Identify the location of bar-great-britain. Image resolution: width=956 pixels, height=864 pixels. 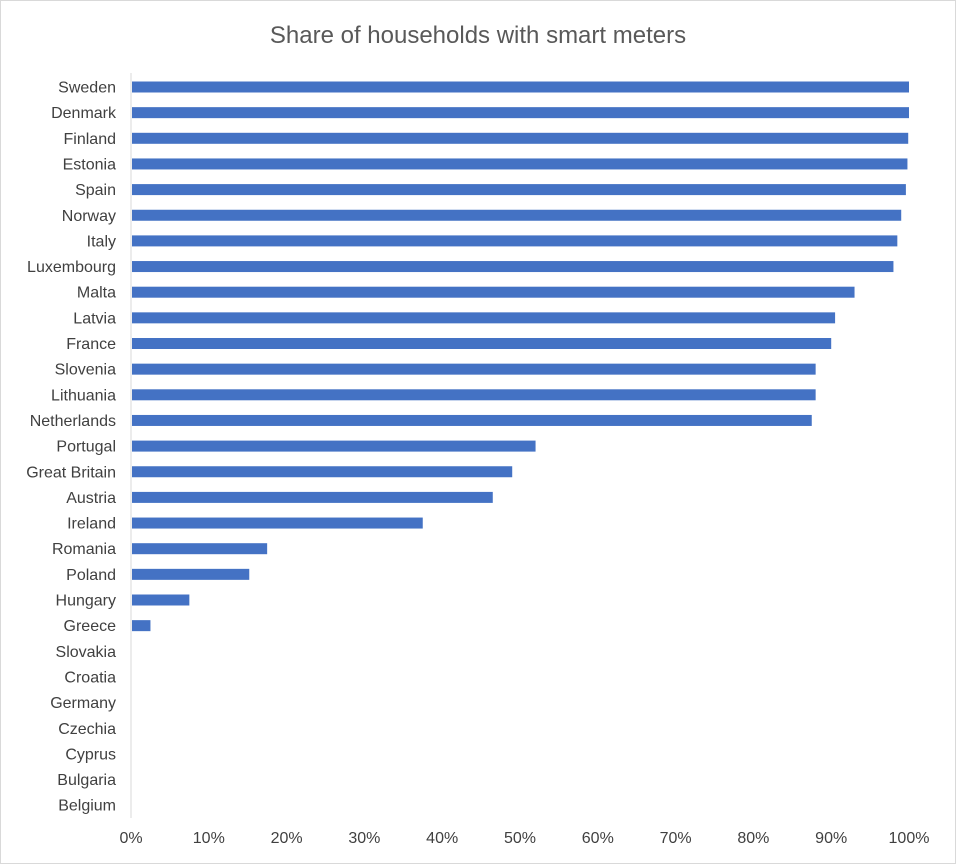
(322, 472).